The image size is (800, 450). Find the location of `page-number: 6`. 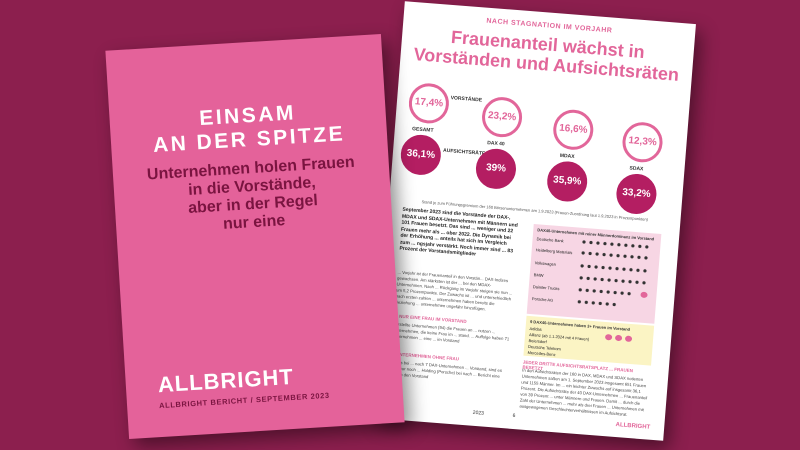

page-number: 6 is located at coordinates (514, 416).